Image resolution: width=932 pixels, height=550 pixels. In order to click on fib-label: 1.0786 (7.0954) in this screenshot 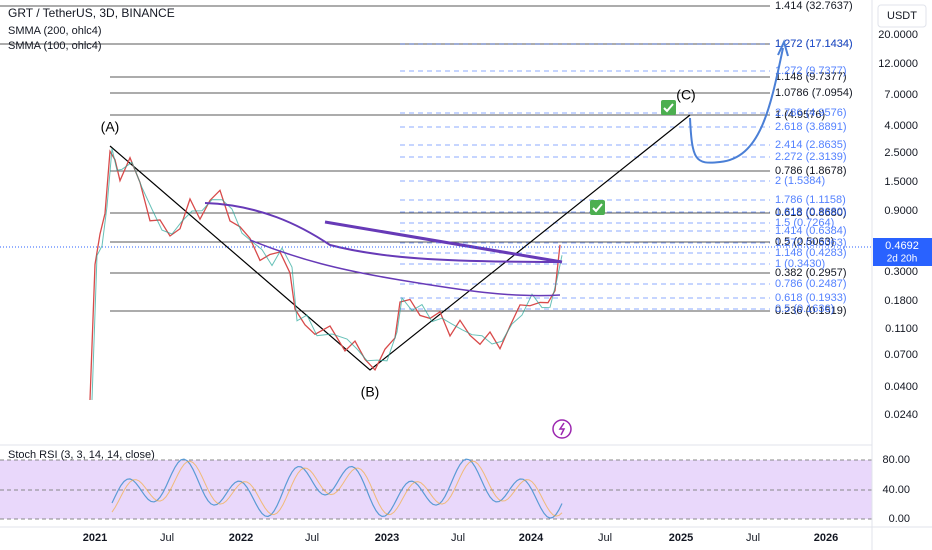, I will do `click(814, 93)`.